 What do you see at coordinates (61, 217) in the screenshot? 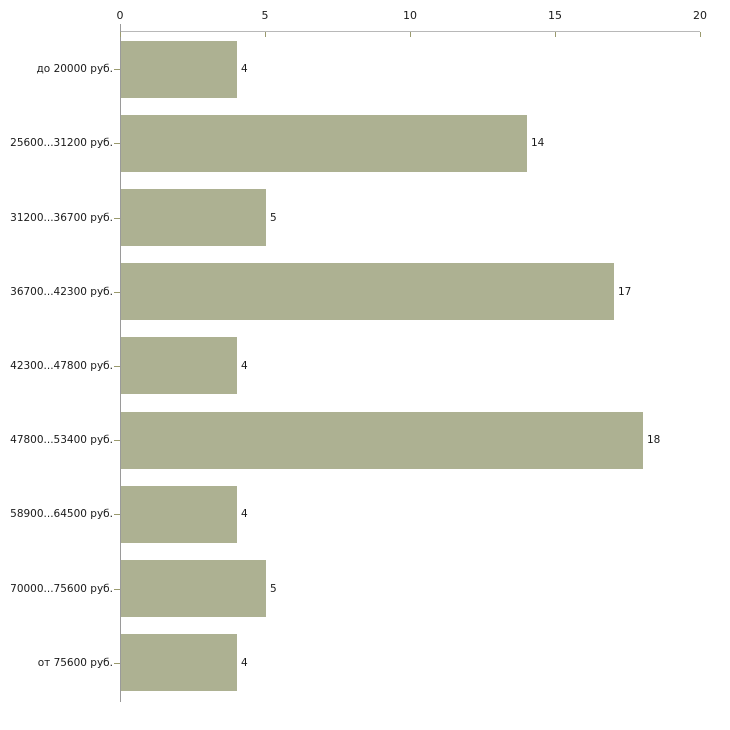
I see `category-label: 31200...36700 руб.` at bounding box center [61, 217].